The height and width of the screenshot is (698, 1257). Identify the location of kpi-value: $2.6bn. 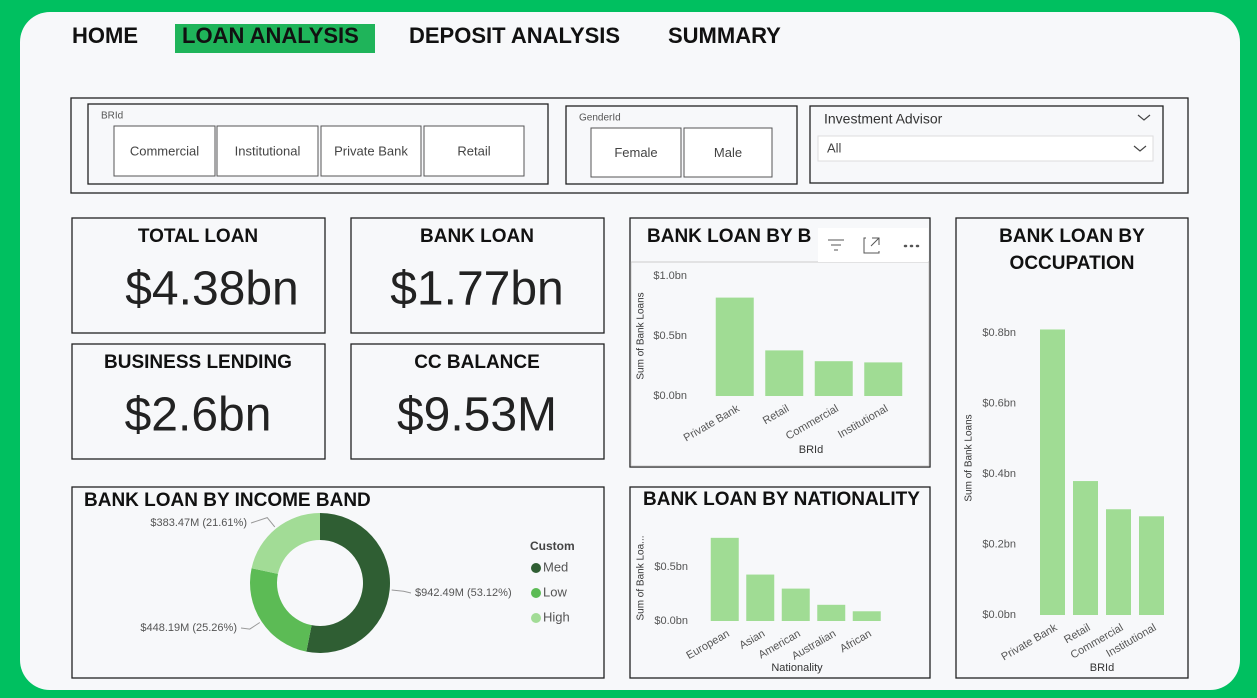
(198, 415).